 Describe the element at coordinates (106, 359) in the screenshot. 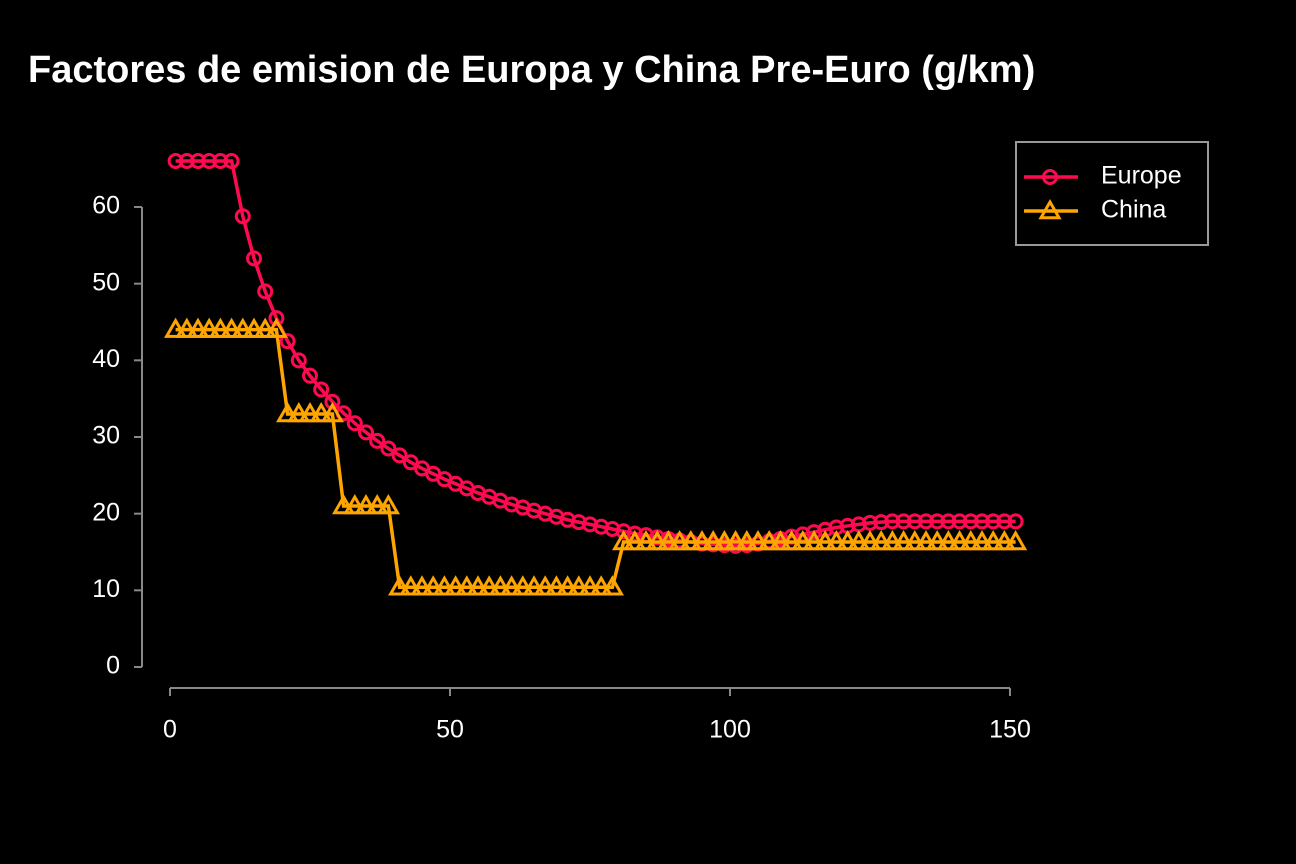

I see `y-tick-label: 40` at that location.